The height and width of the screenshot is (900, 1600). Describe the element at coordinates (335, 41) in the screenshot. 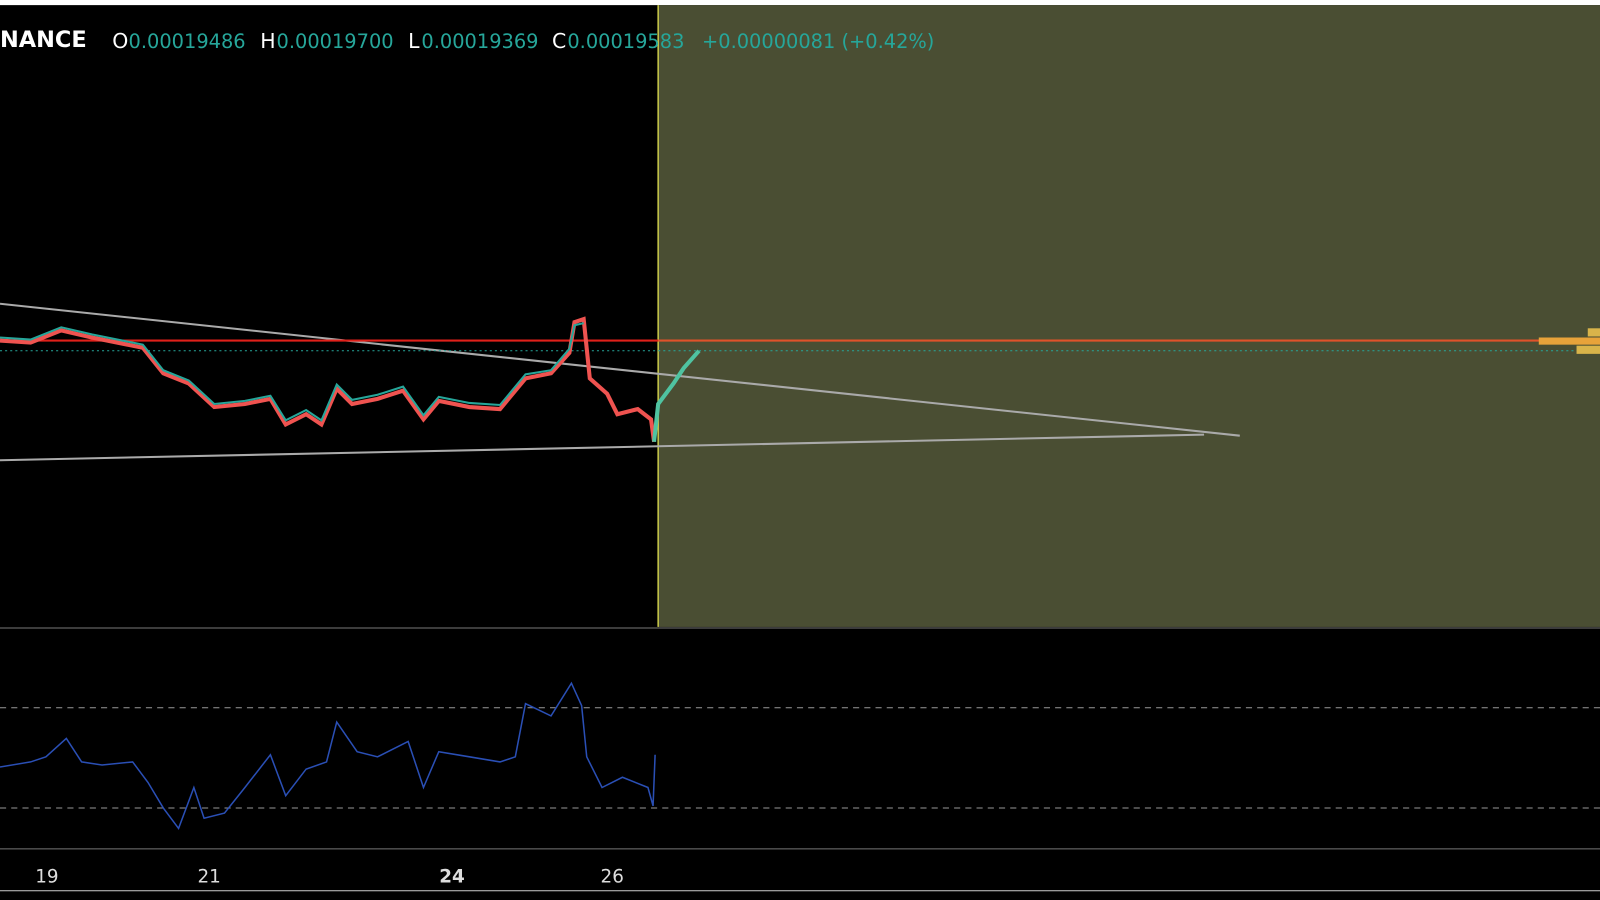

I see `ohlc-value: 0.00019700` at that location.